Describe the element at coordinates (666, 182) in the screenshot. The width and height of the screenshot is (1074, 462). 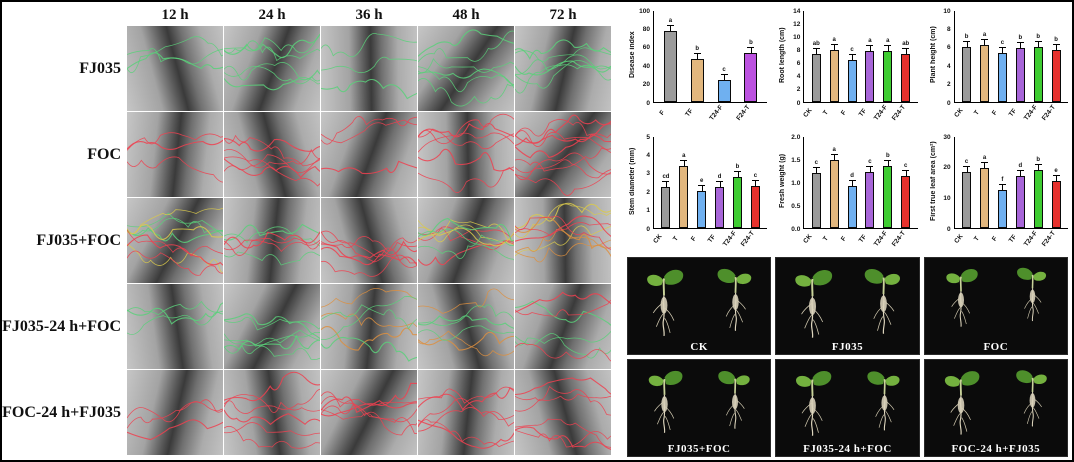
I see `bar-group: cd` at that location.